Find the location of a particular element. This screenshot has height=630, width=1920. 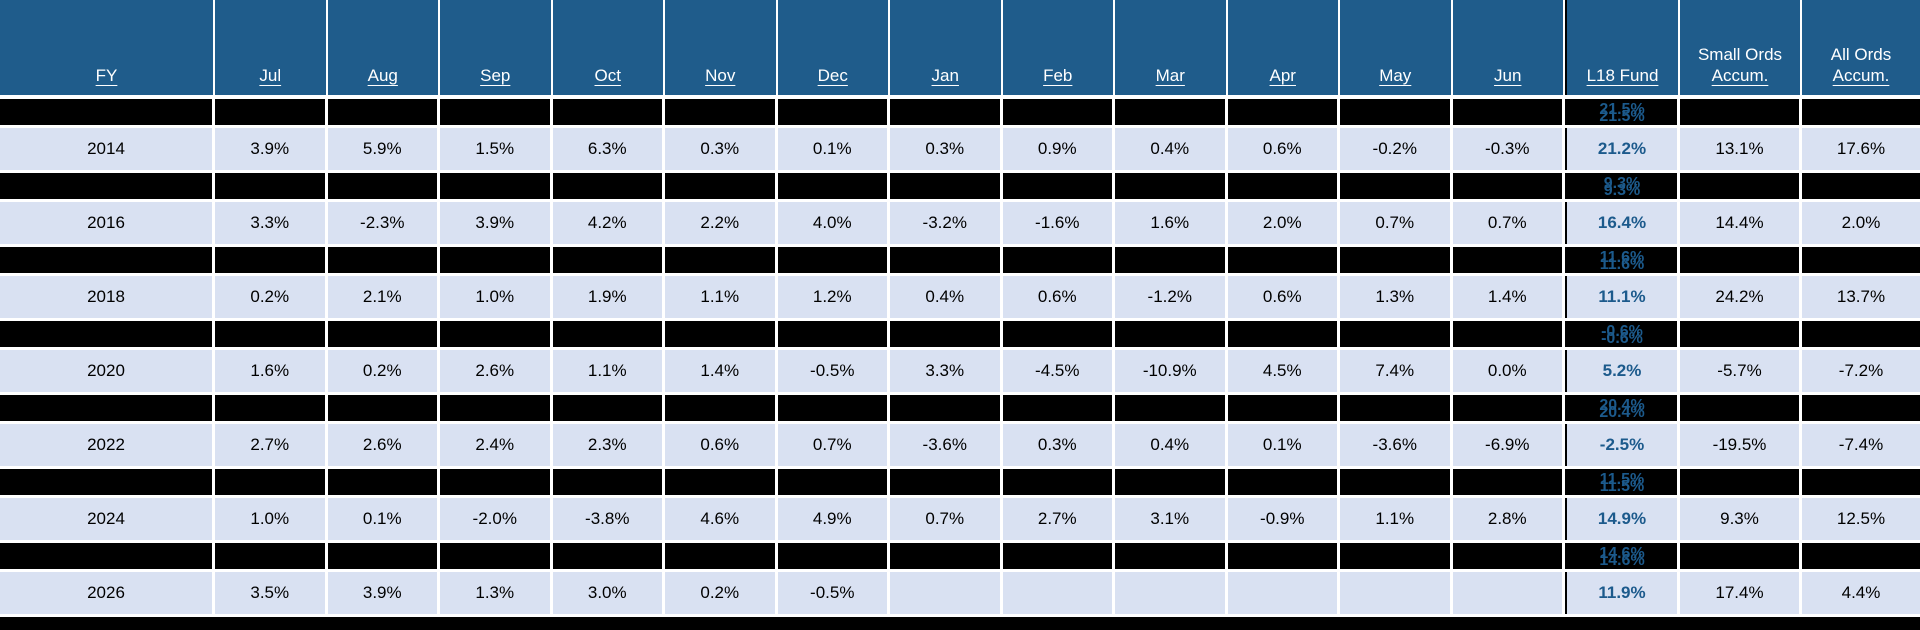

redacted-l18-cell: 14.6% 14.6% is located at coordinates (1622, 556).